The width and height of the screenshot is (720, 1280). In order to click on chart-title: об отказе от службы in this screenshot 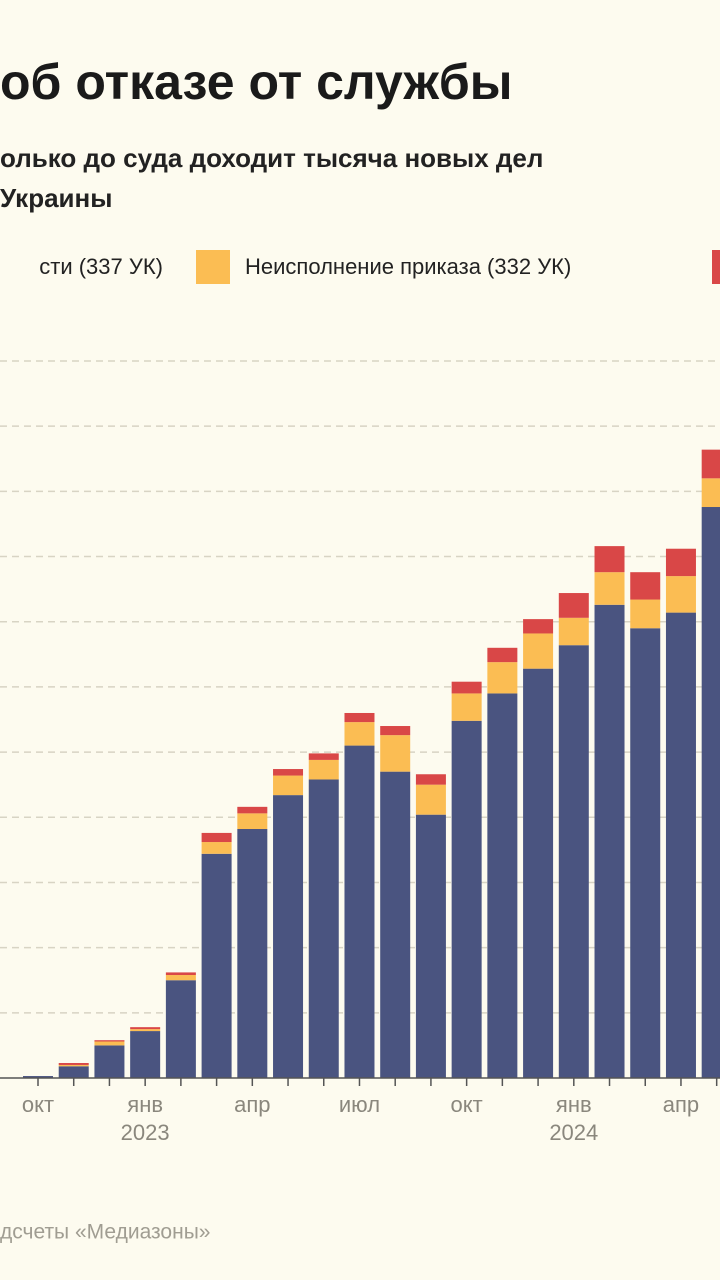, I will do `click(256, 82)`.